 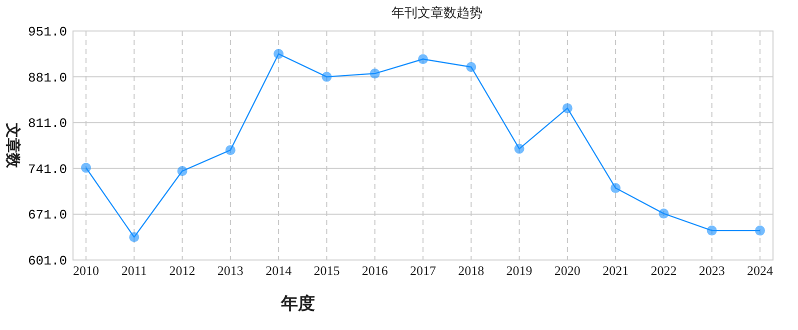 I want to click on x-tick-label: 2012, so click(x=182, y=270).